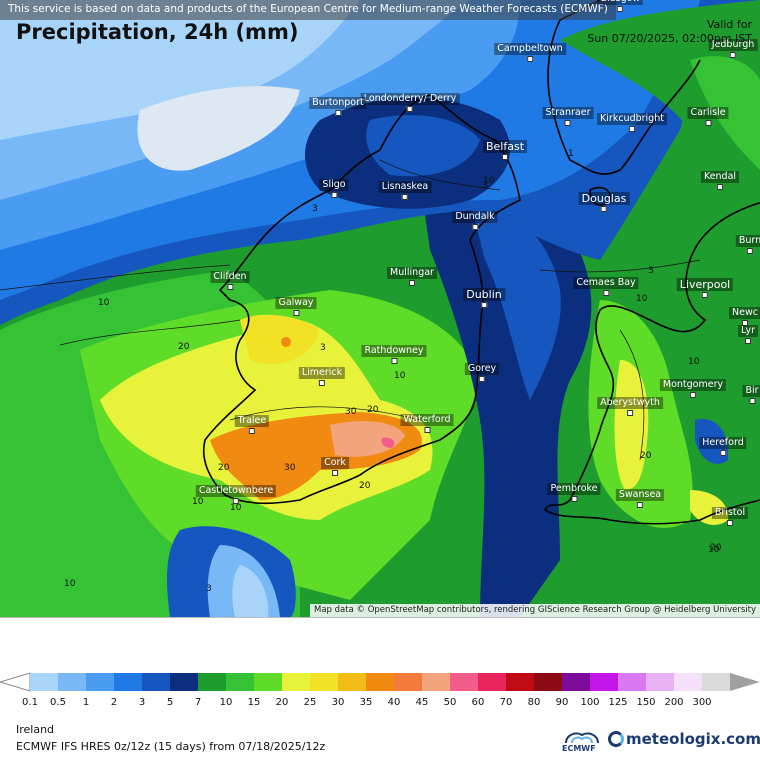 This screenshot has height=760, width=760. What do you see at coordinates (198, 702) in the screenshot?
I see `colorbar-tick-label: 7` at bounding box center [198, 702].